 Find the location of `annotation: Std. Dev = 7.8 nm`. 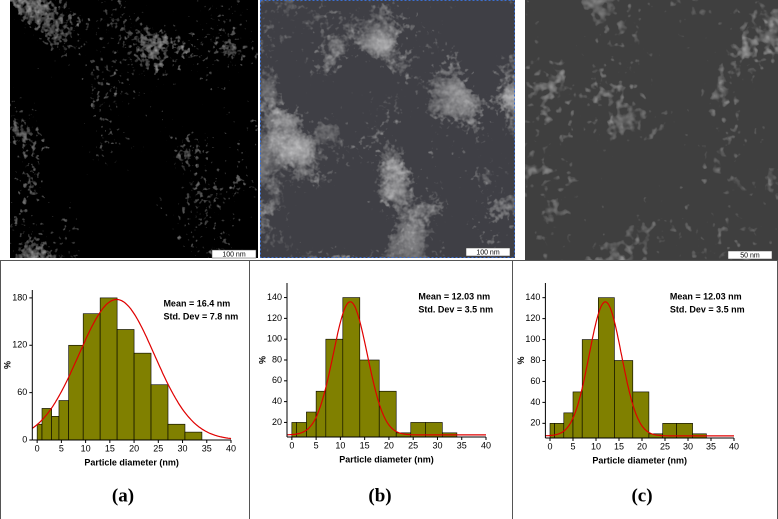

annotation: Std. Dev = 7.8 nm is located at coordinates (200, 316).